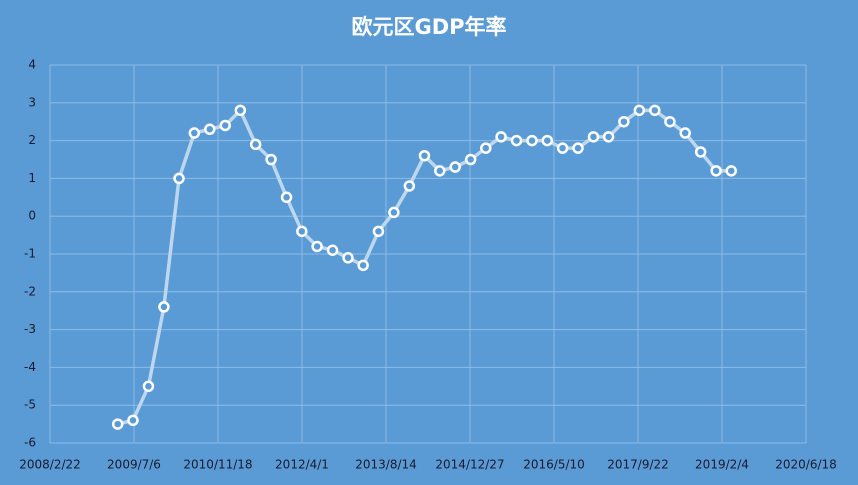 This screenshot has height=485, width=858. Describe the element at coordinates (806, 465) in the screenshot. I see `x-tick-label: 2020/6/18` at that location.